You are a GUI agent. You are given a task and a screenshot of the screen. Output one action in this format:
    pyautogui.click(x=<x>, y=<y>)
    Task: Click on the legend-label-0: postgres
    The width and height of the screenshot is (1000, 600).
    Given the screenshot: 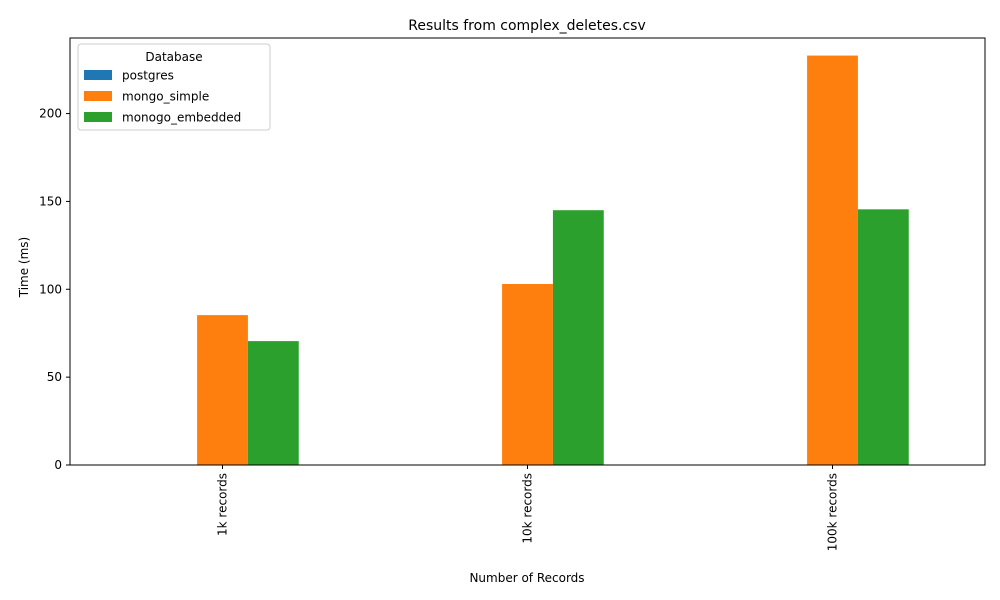 What is the action you would take?
    pyautogui.click(x=148, y=76)
    